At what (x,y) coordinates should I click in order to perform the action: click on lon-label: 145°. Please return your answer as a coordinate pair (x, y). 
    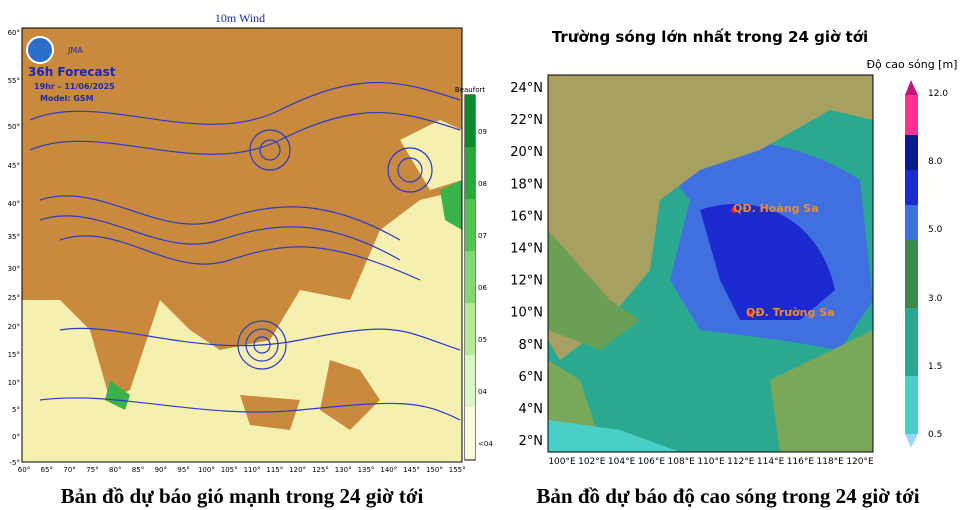
    Looking at the image, I should click on (411, 470).